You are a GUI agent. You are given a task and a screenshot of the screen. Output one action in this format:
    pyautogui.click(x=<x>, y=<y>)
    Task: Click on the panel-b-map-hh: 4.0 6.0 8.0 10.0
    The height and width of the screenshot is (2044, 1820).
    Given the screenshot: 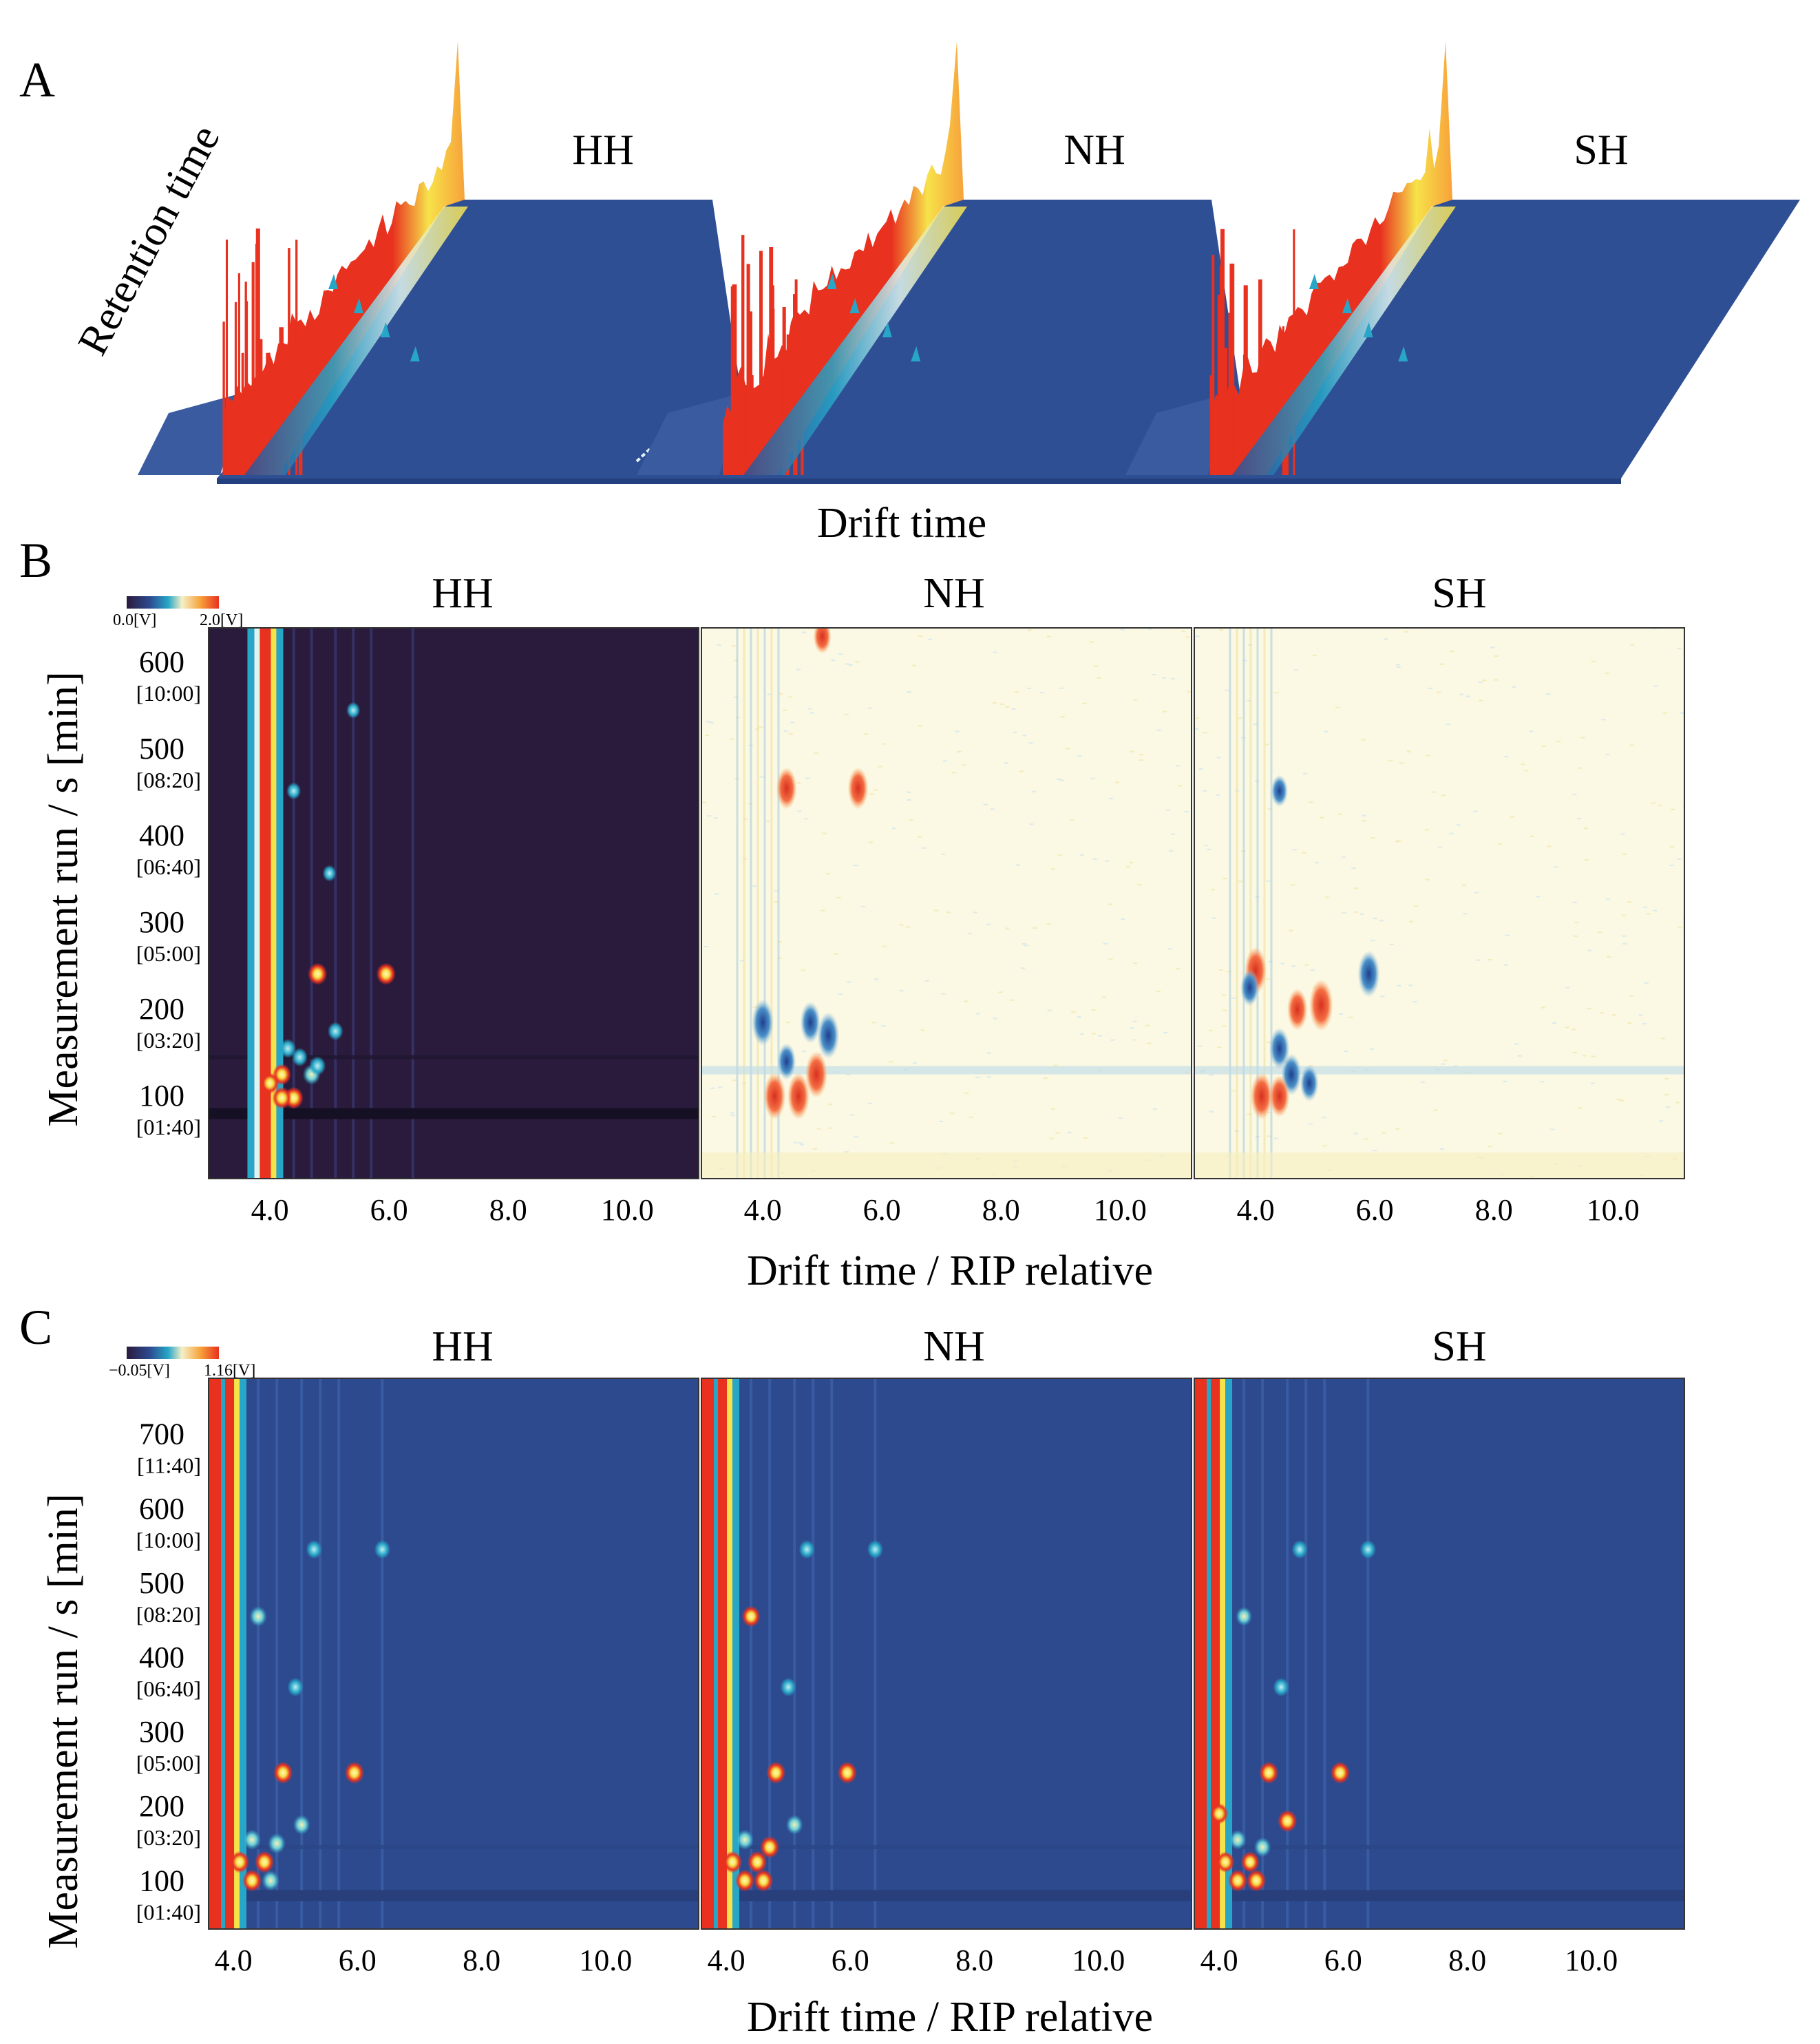 What is the action you would take?
    pyautogui.click(x=453, y=927)
    